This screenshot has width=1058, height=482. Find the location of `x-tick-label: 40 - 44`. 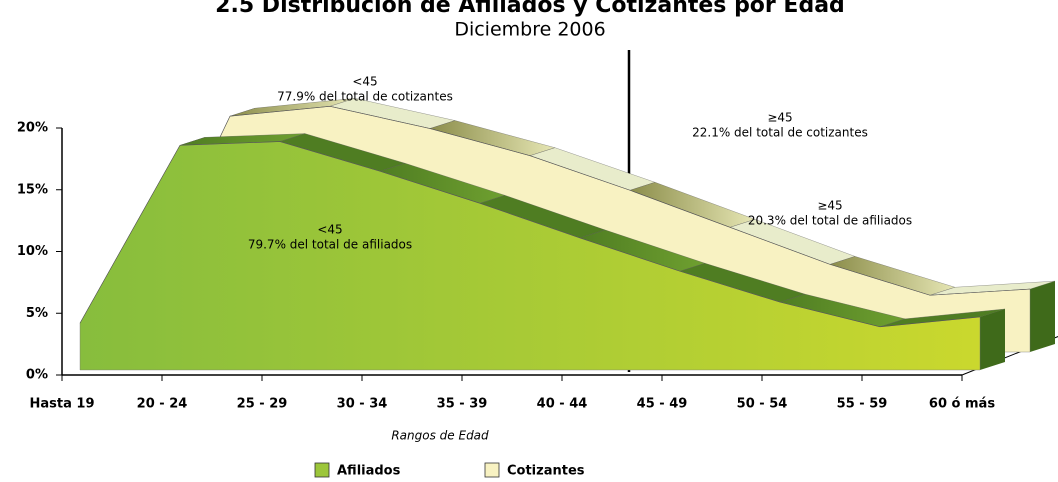

x-tick-label: 40 - 44 is located at coordinates (562, 404).